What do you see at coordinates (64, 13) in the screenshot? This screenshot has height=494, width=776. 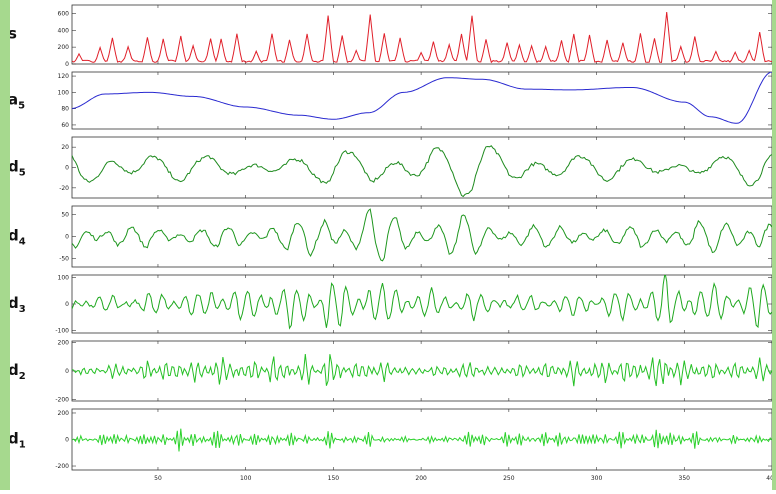 I see `y-tick-label-s: 600` at bounding box center [64, 13].